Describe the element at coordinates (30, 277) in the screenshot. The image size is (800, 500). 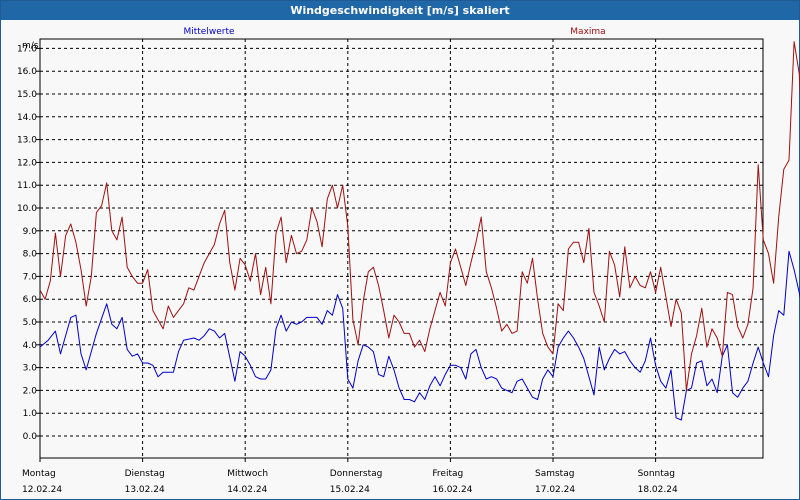
I see `y-tick-label: 7.0` at that location.